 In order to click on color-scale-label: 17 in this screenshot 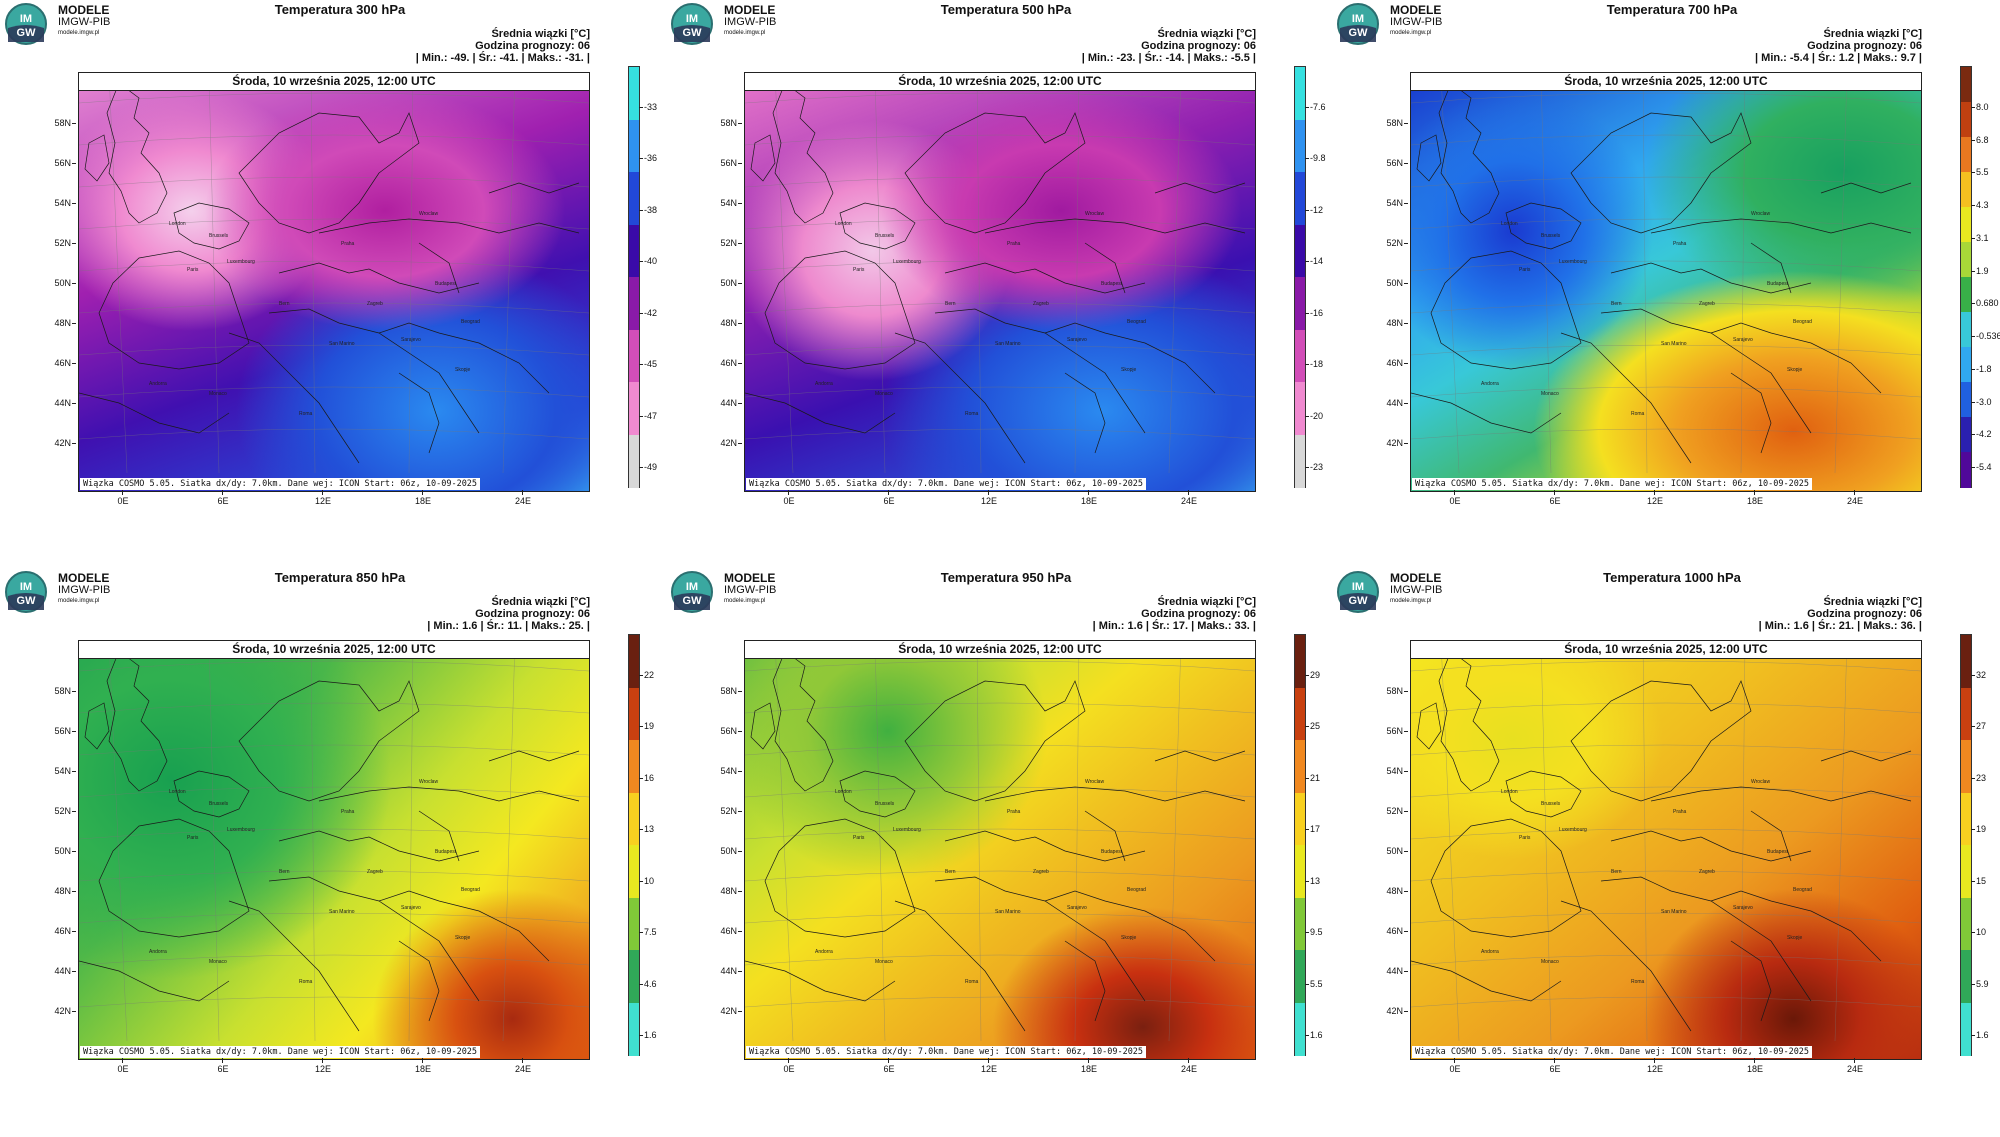, I will do `click(1315, 829)`.